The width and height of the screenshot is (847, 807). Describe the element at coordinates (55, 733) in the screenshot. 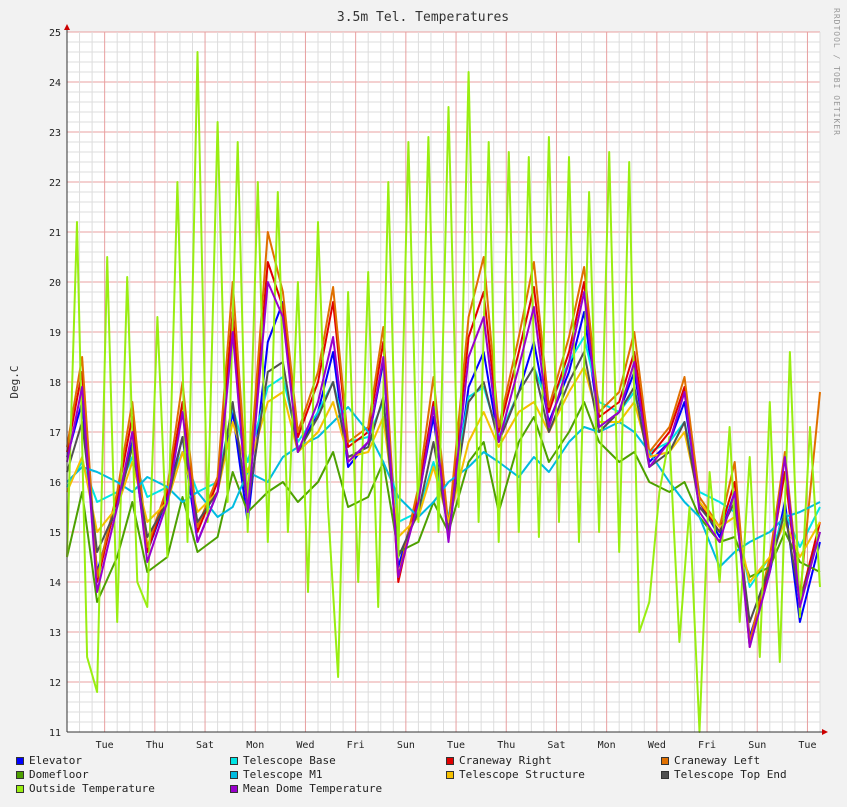

I see `y-tick-label: 11` at that location.